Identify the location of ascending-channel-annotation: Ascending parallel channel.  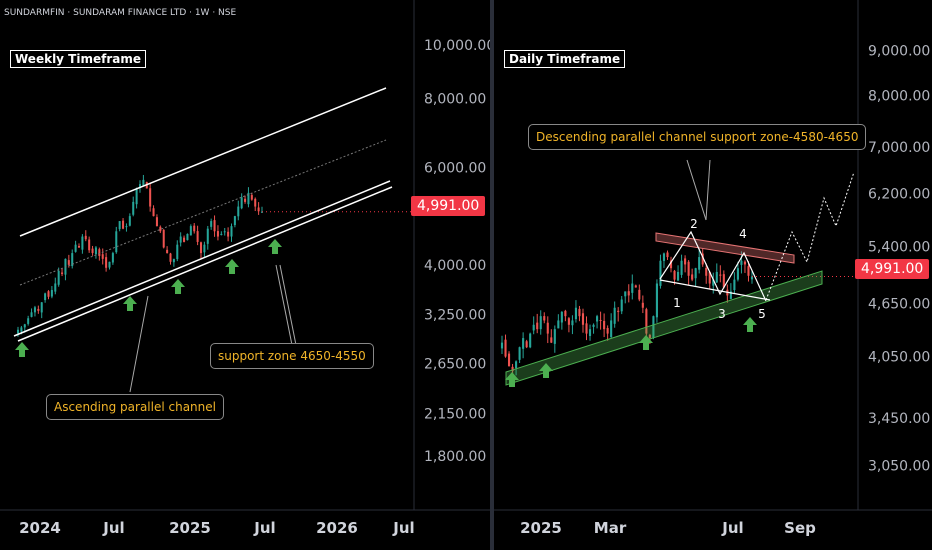
(135, 407).